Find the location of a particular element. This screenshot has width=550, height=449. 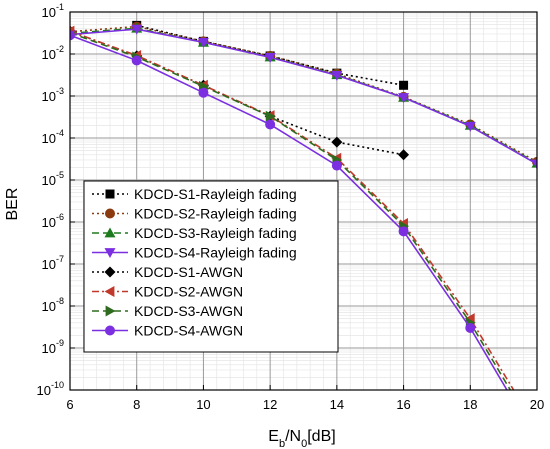

legend-entry: KDCD-S1-Rayleigh fading is located at coordinates (194, 194).